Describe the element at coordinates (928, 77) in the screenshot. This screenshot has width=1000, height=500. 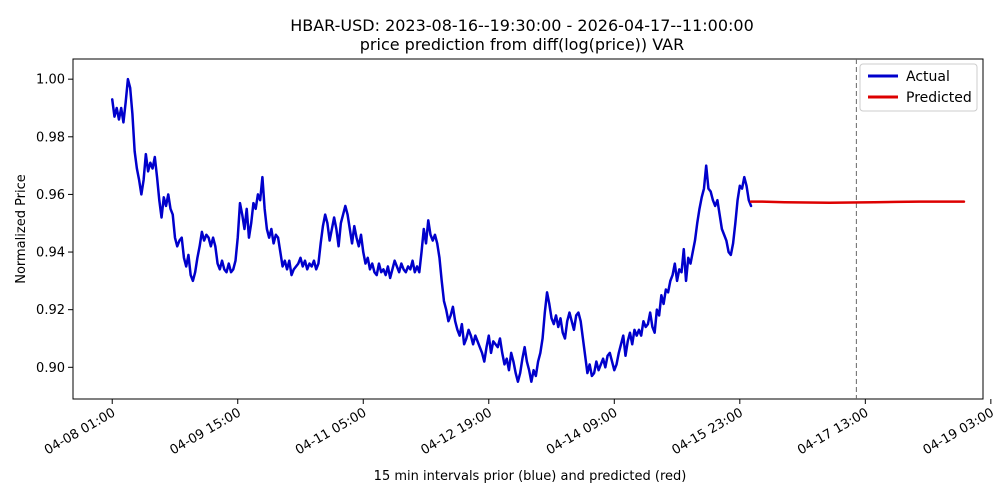
I see `legend-actual-label: Actual` at that location.